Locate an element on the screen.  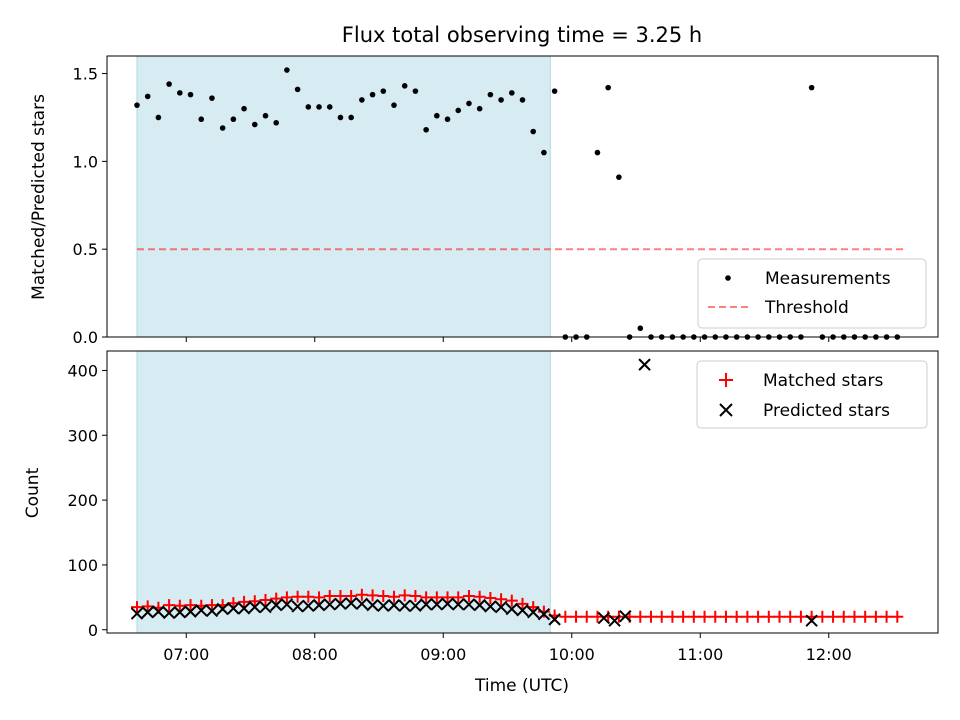
x-tick-label: 07:00 is located at coordinates (186, 654).